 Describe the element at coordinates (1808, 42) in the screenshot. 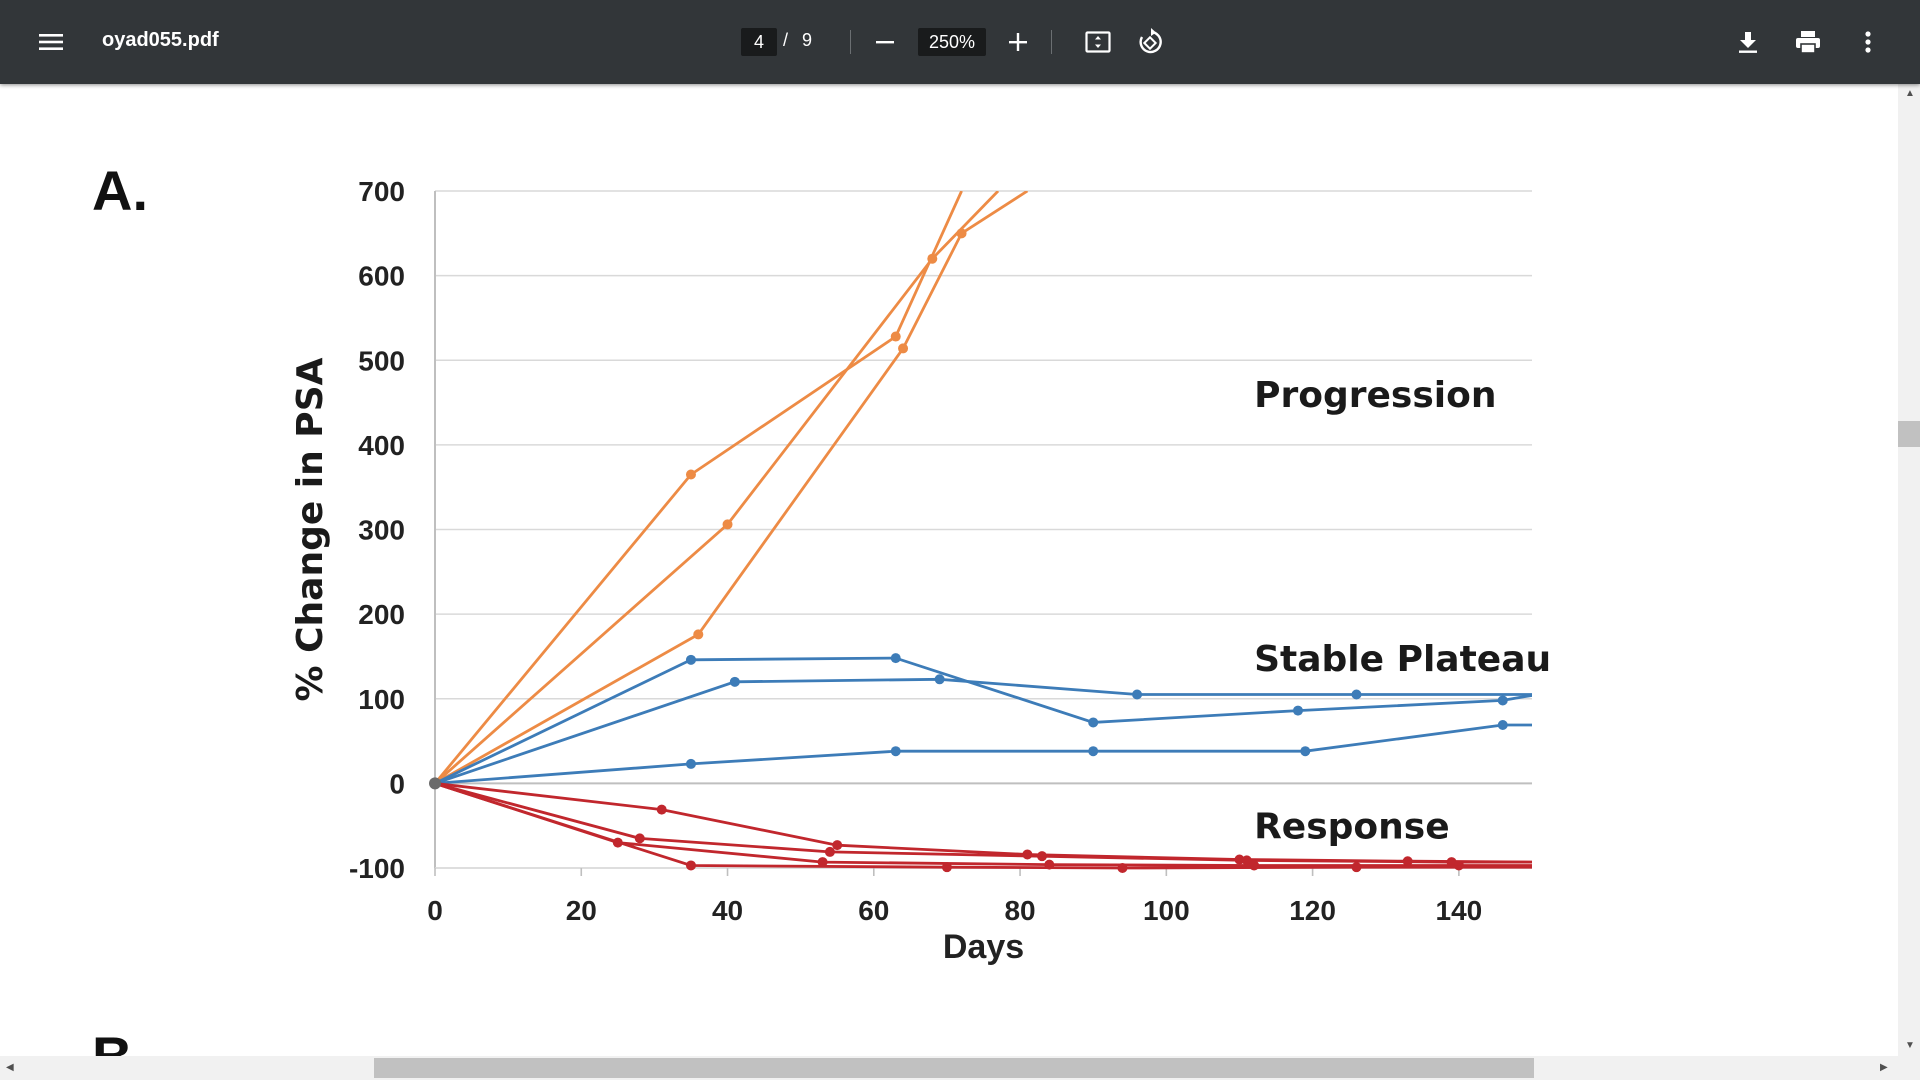

I see `print-icon` at that location.